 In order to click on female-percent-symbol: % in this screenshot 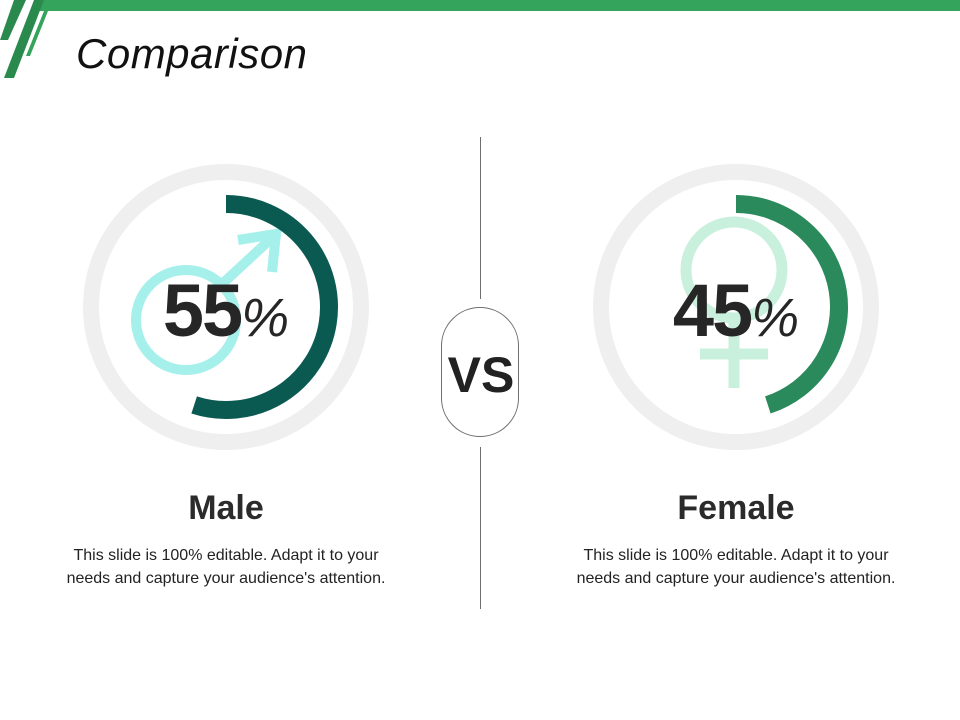, I will do `click(775, 318)`.